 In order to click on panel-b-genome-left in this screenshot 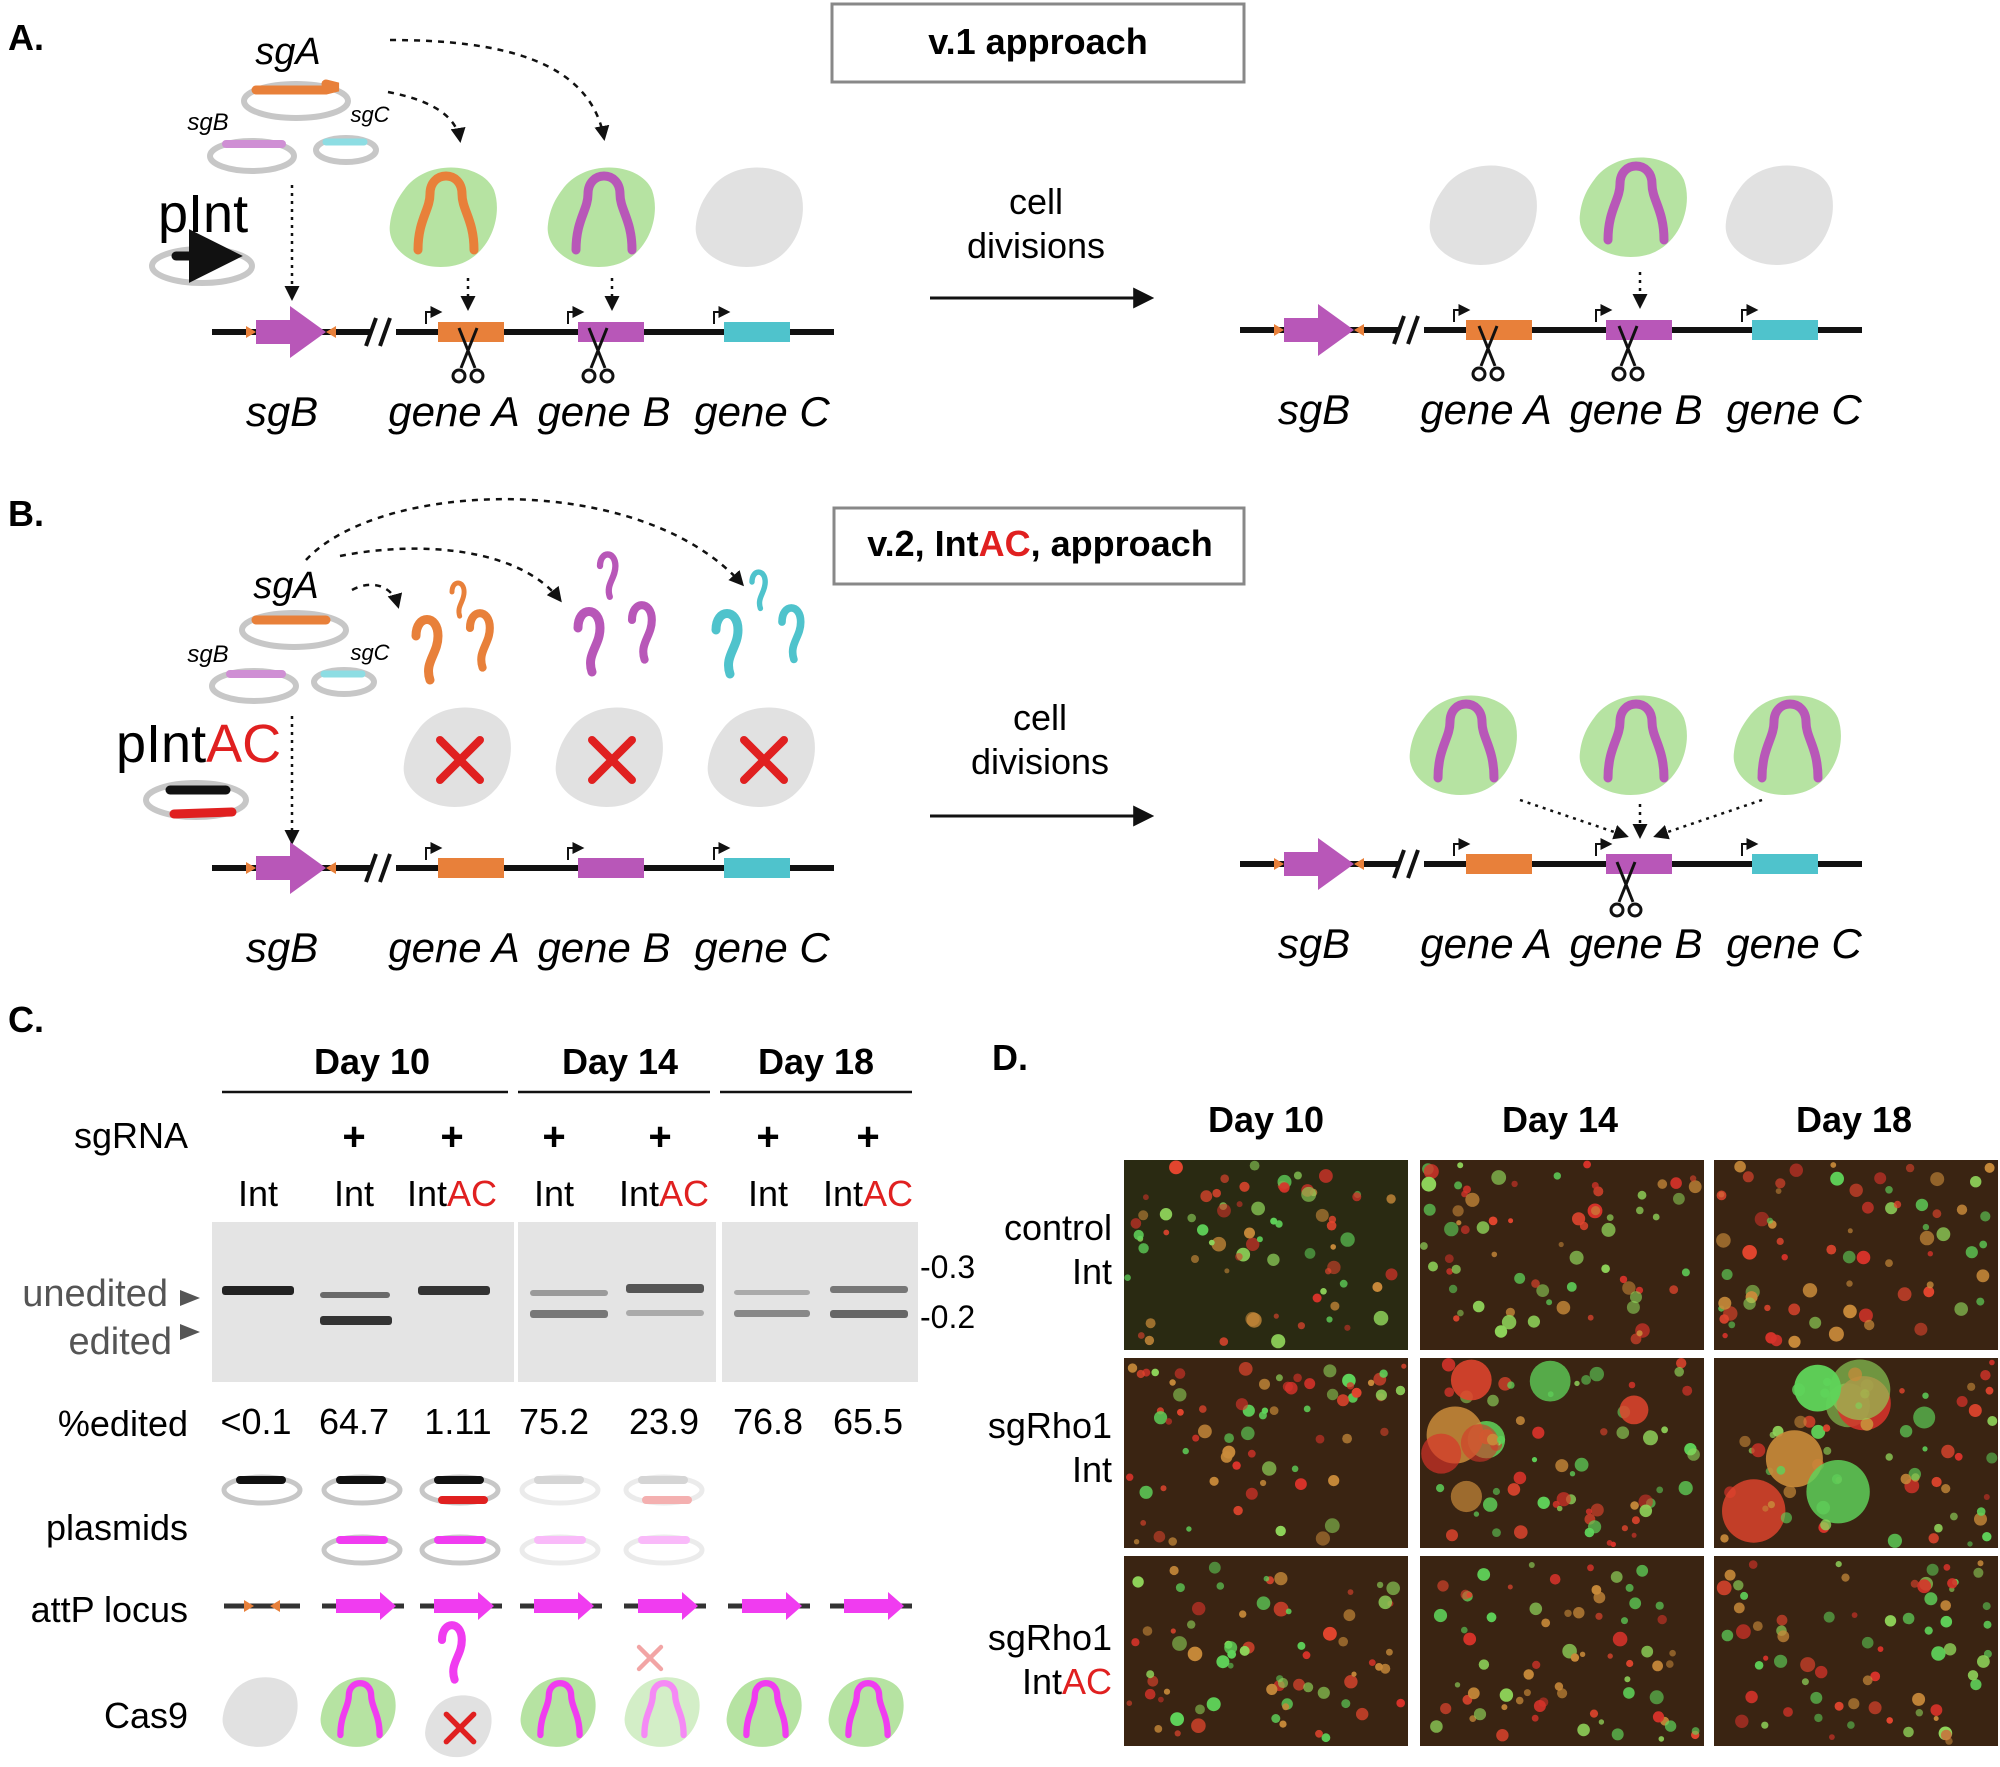, I will do `click(523, 868)`.